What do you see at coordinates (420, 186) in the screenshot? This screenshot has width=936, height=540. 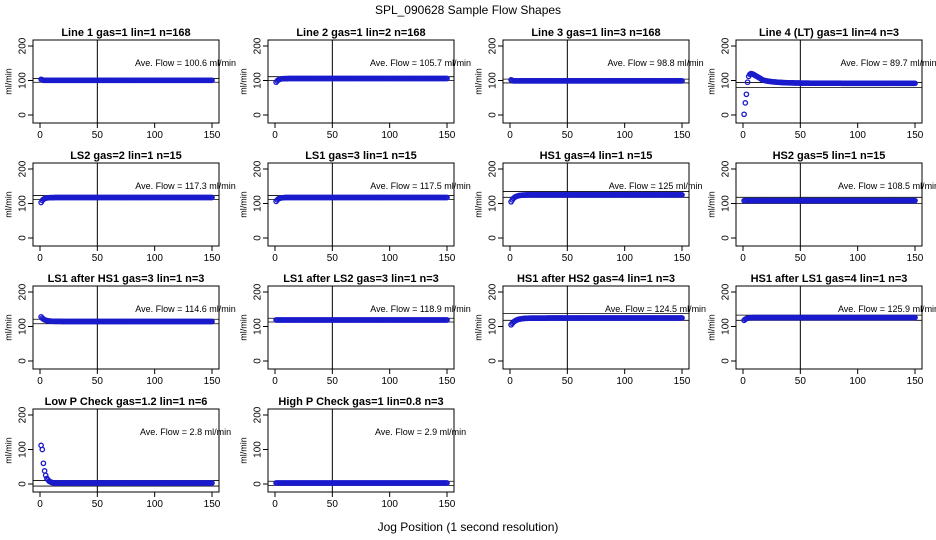 I see `average-flow-label: Ave. Flow = 117.5 ml/min` at bounding box center [420, 186].